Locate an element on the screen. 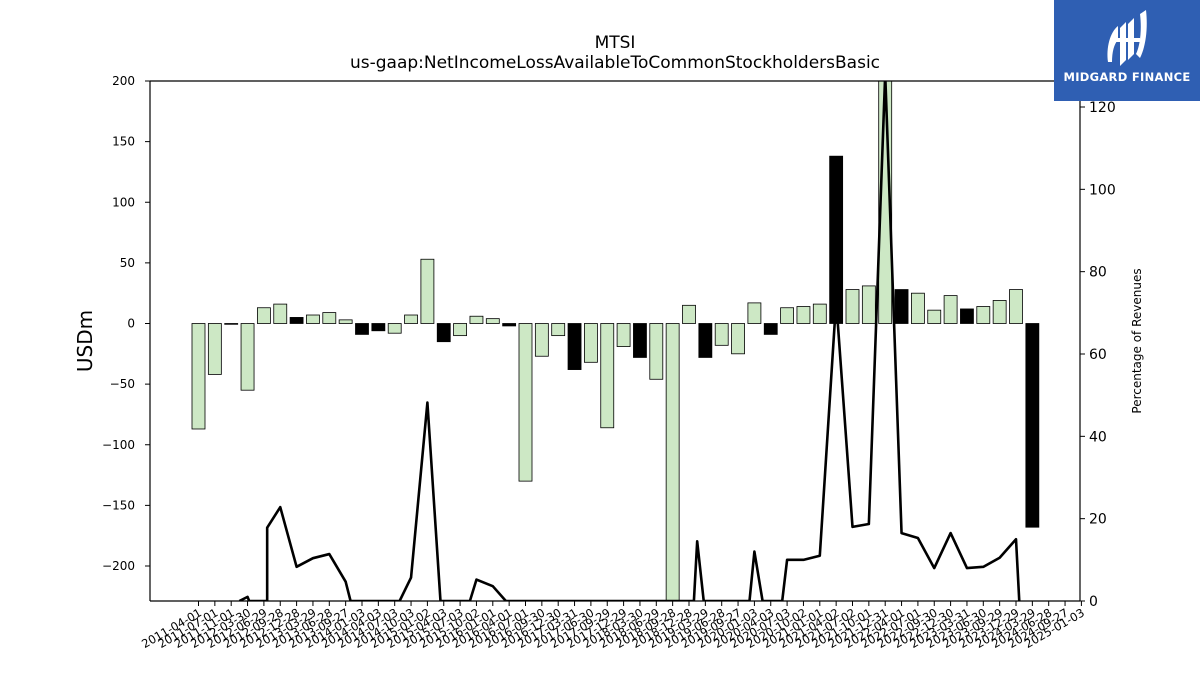 Image resolution: width=1200 pixels, height=675 pixels. midgard-logo-icon is located at coordinates (1127, 38).